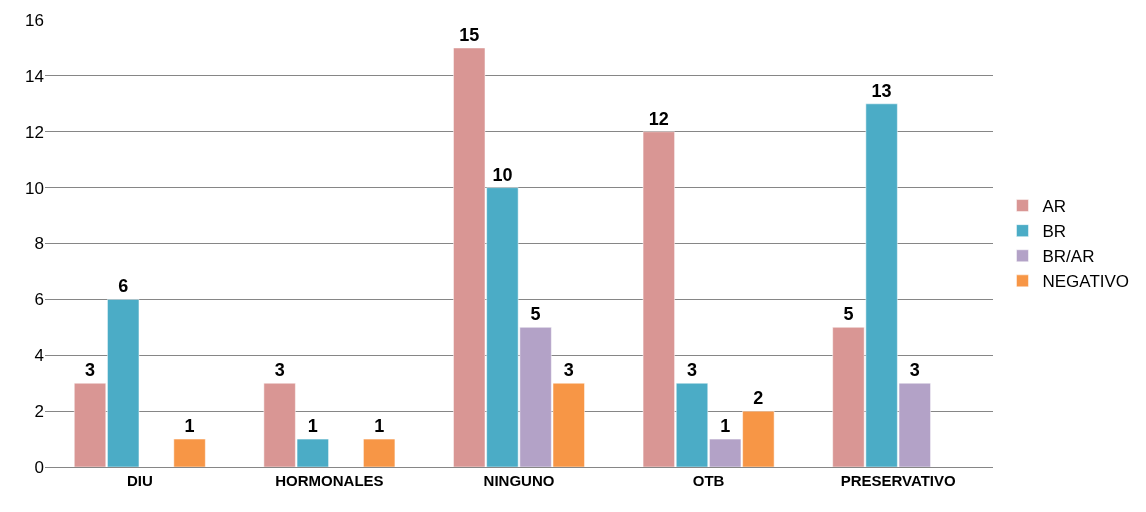  Describe the element at coordinates (329, 480) in the screenshot. I see `x-tick-label: HORMONALES` at that location.